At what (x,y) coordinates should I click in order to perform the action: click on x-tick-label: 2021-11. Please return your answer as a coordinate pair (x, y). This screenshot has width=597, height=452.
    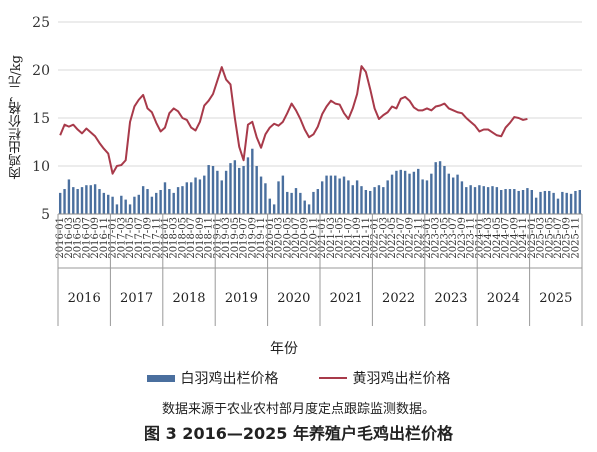
    Looking at the image, I should click on (366, 238).